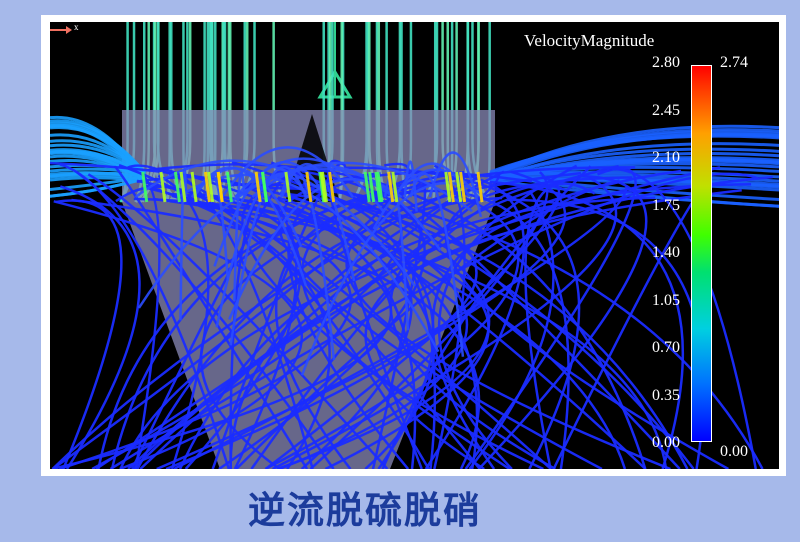  Describe the element at coordinates (666, 252) in the screenshot. I see `legend-tick: 1.40` at that location.